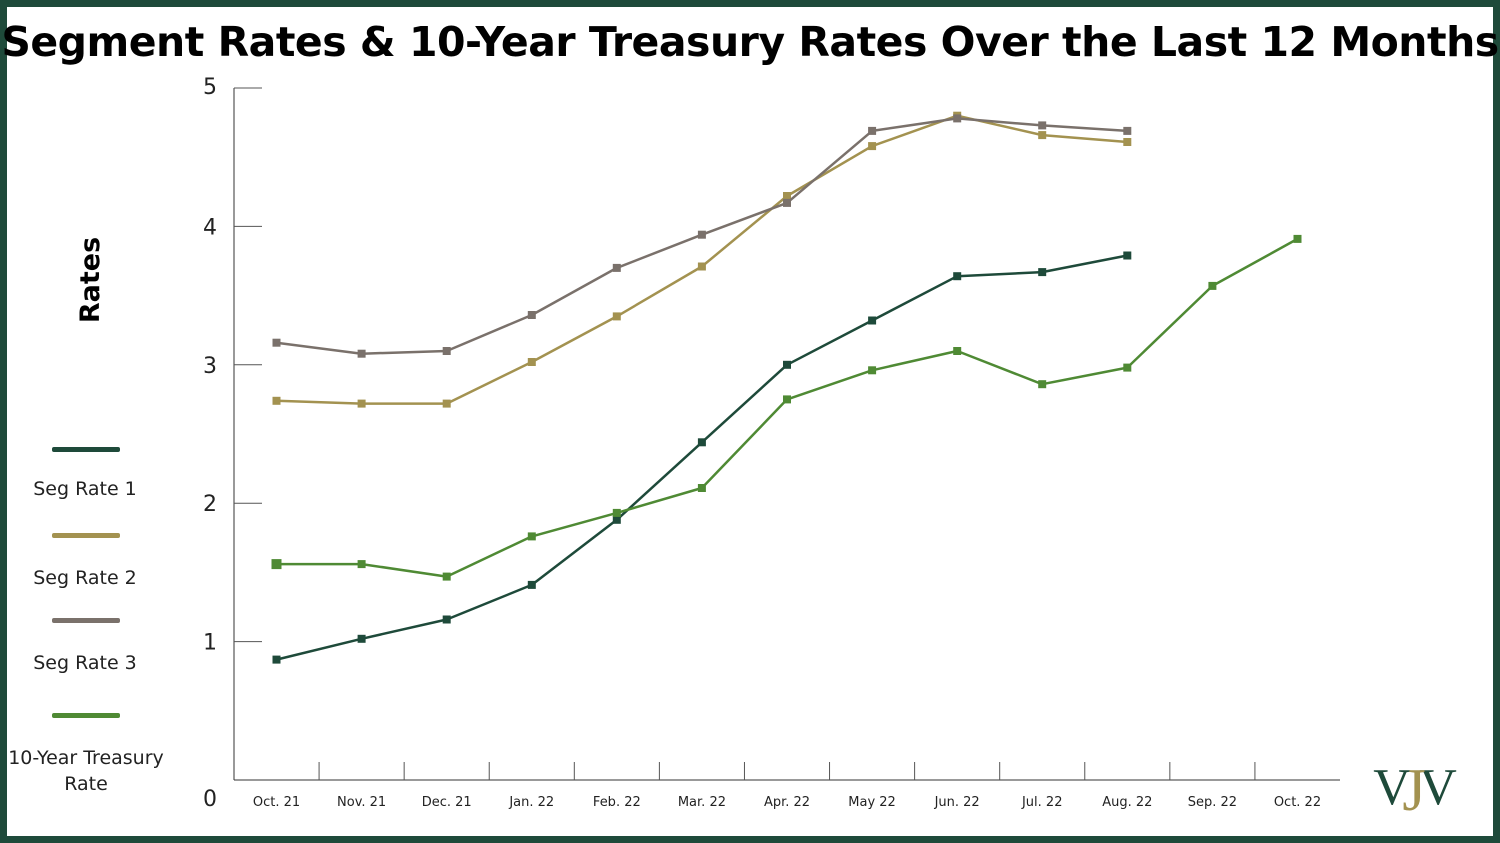 This screenshot has width=1500, height=843. Describe the element at coordinates (276, 802) in the screenshot. I see `x-tick-label: Oct. 21` at that location.